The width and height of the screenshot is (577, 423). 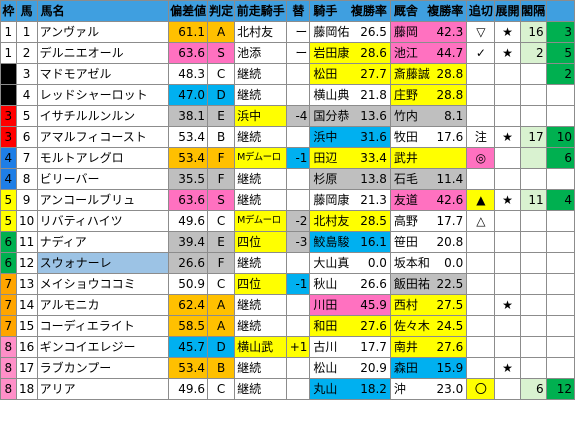 I want to click on stable-cell: 坂本和 0.0, so click(x=428, y=263).